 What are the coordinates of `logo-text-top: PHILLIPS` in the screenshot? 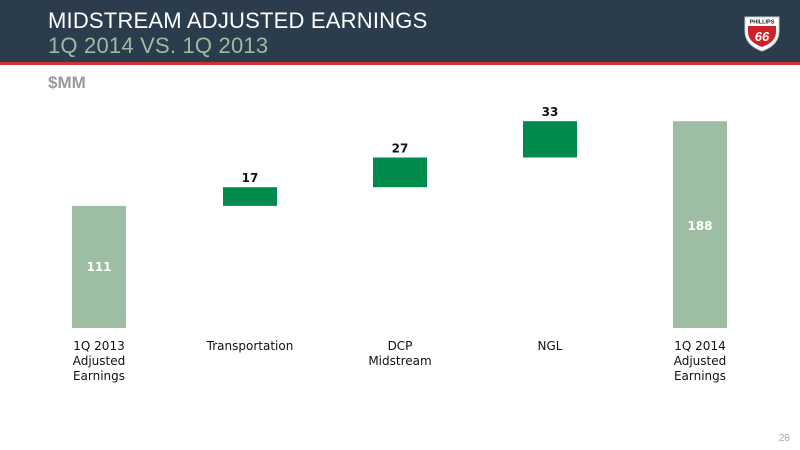 It's located at (762, 23).